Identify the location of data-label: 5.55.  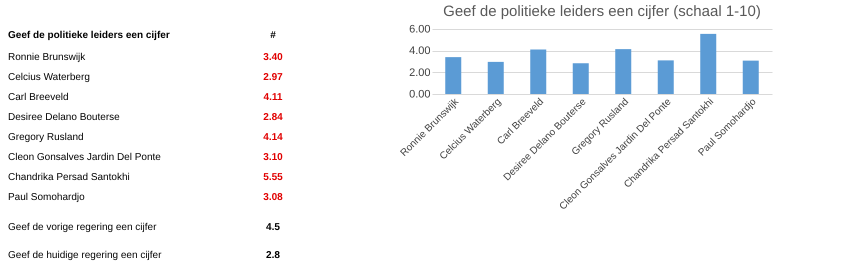
(273, 177).